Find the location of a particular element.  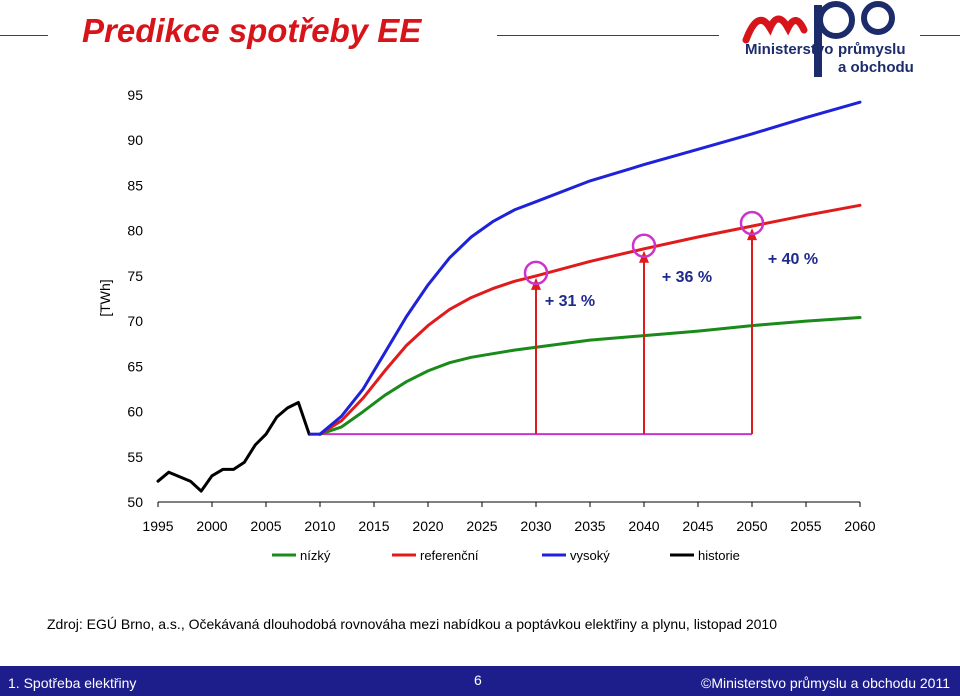

x-tick-label: 2025 is located at coordinates (481, 526).